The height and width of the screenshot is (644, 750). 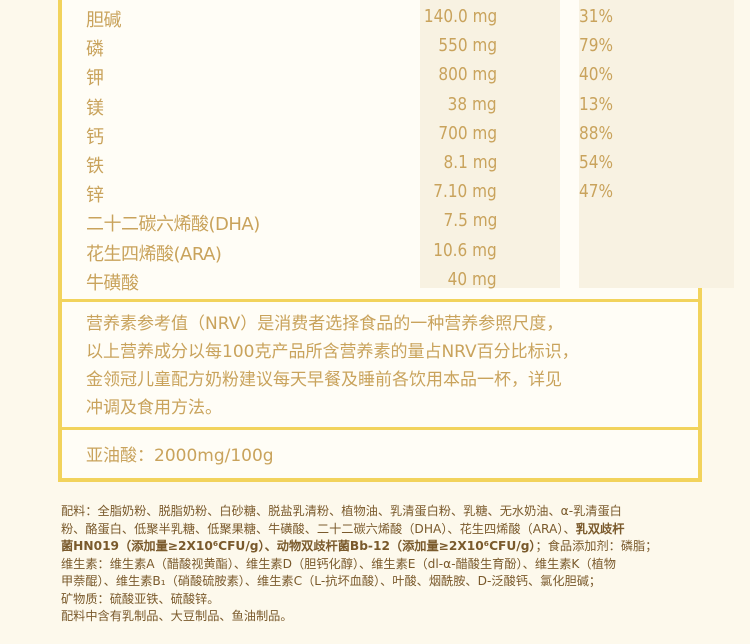 I want to click on nutrient-row: 二十二碳六烯酸(DHA) 7.5 mg, so click(x=375, y=222).